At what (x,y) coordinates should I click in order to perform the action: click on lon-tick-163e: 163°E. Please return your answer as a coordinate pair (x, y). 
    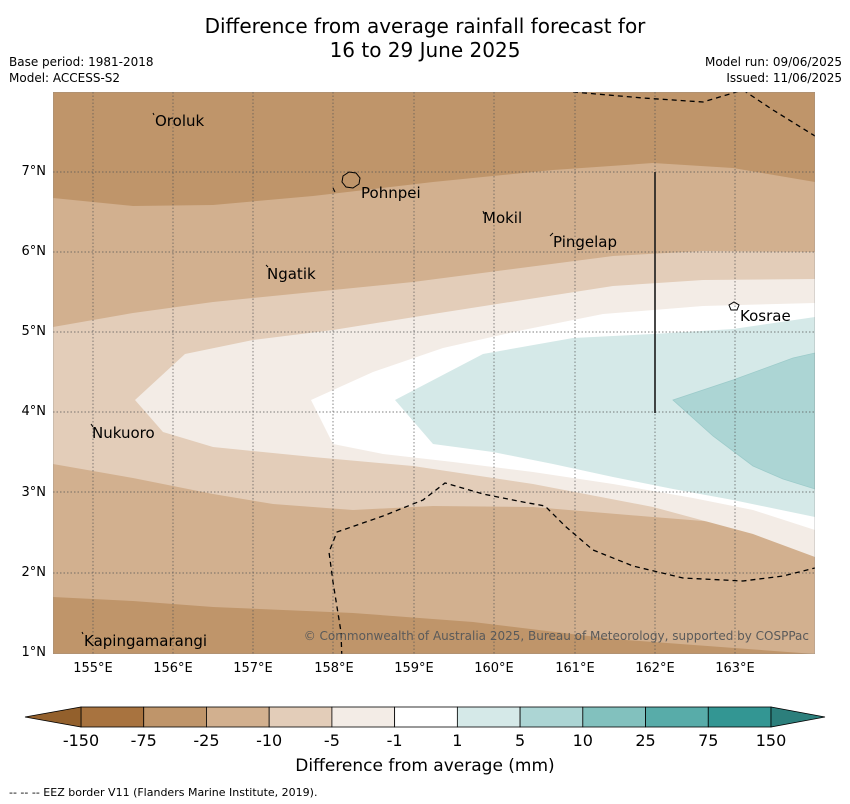
    Looking at the image, I should click on (735, 668).